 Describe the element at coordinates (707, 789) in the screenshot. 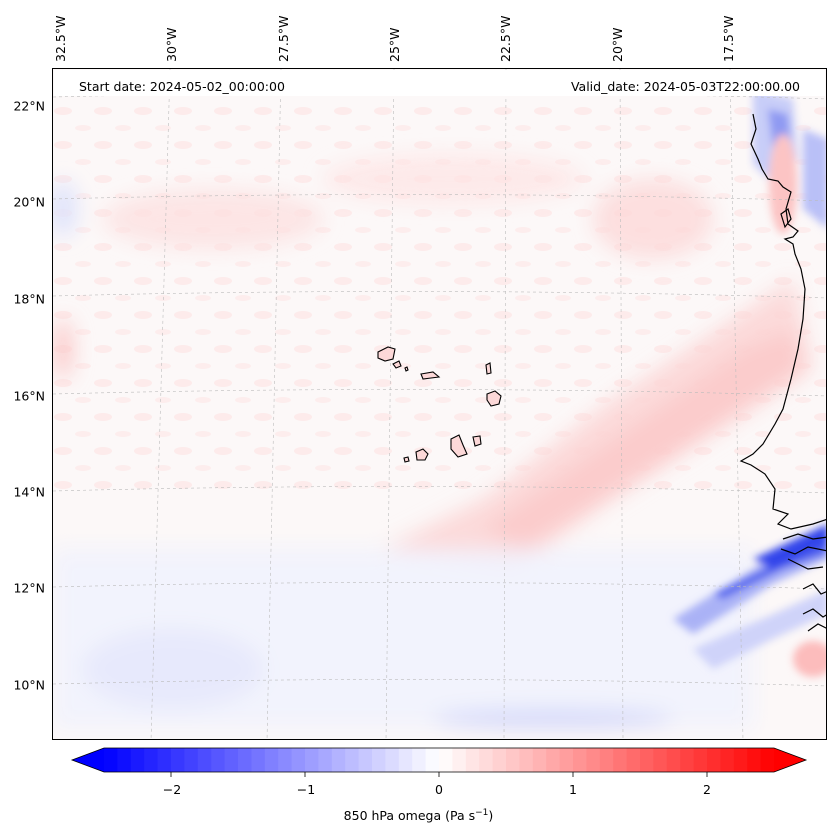

I see `colorbar-tick-label: 2` at that location.